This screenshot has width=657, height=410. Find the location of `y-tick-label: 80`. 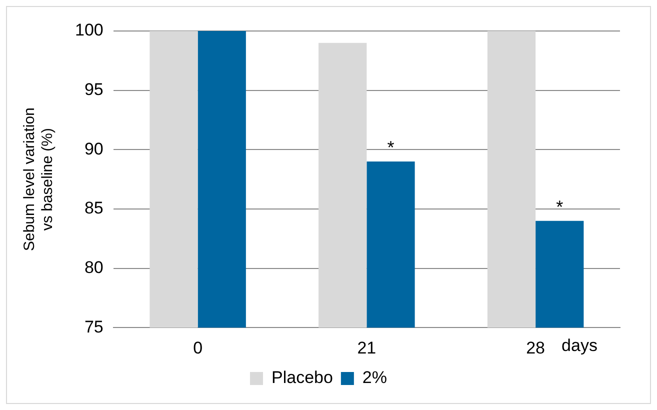

y-tick-label: 80 is located at coordinates (94, 267).